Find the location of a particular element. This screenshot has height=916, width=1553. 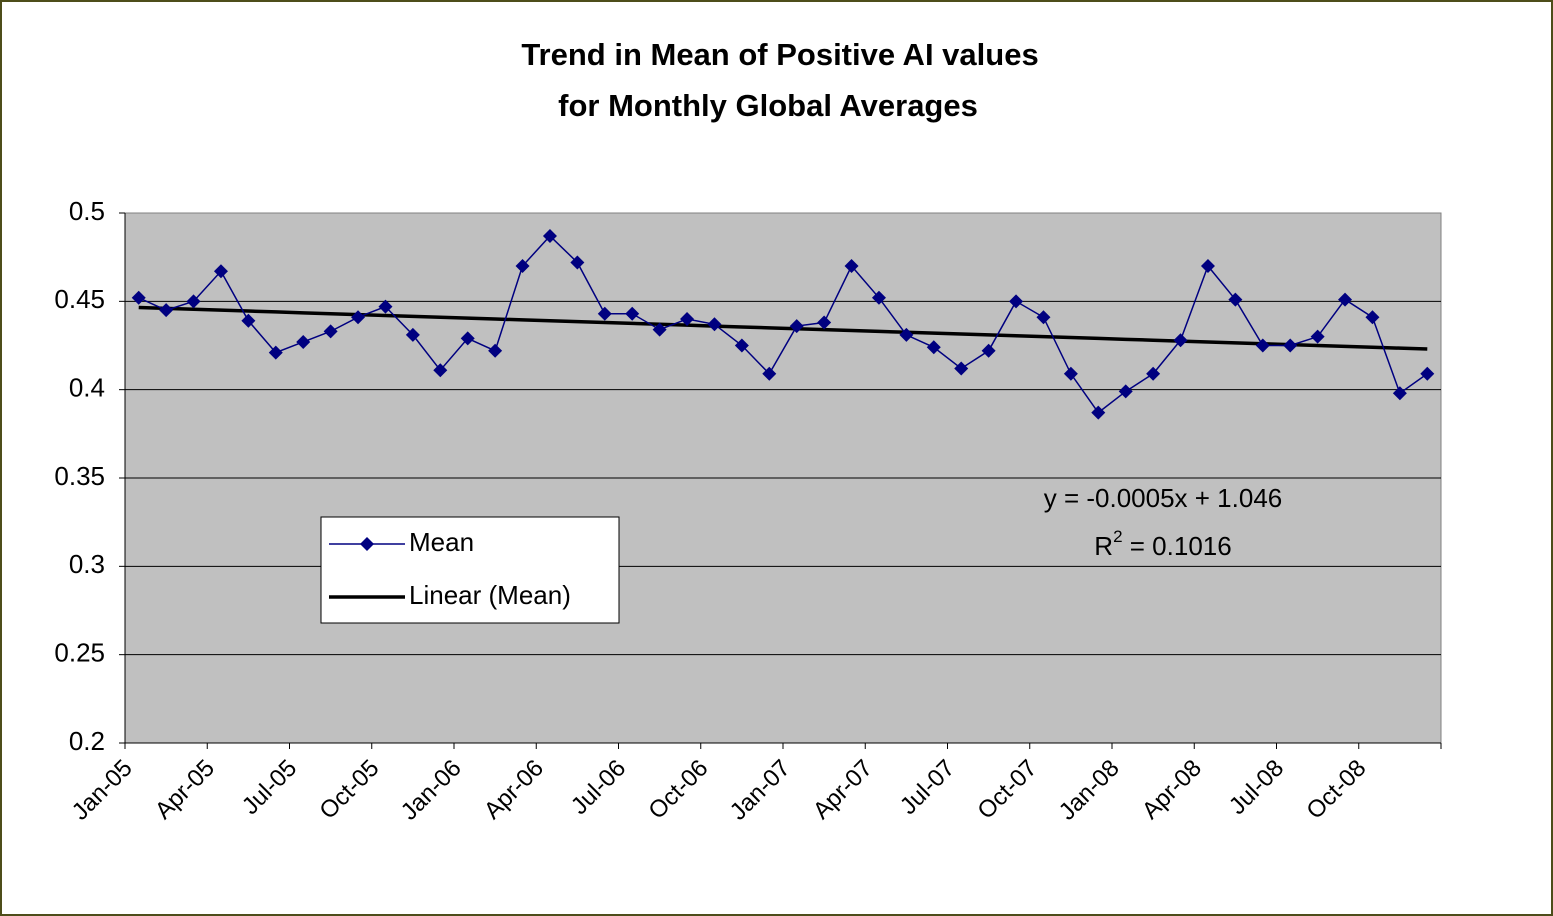

r-squared: R2 = 0.1016 is located at coordinates (1162, 543).